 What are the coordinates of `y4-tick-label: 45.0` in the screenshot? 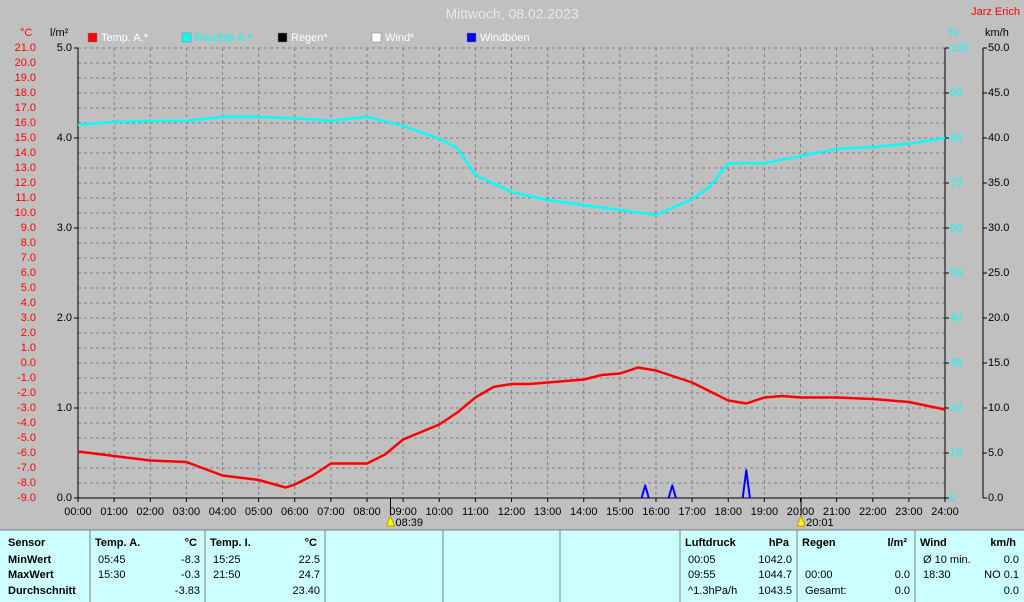 It's located at (998, 93).